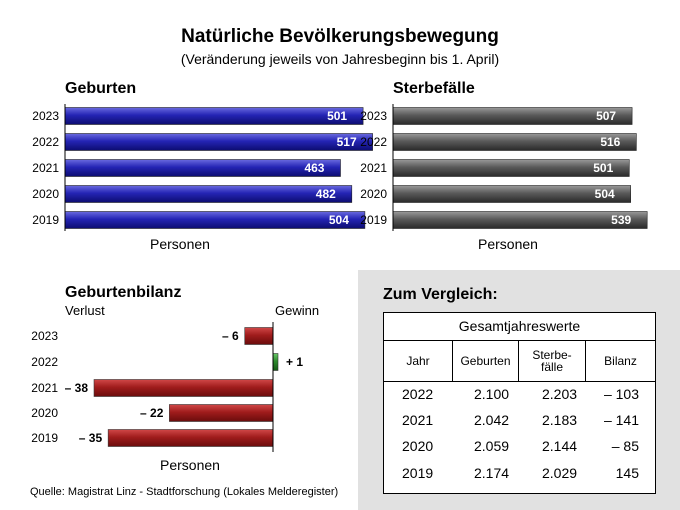 This screenshot has height=510, width=680. I want to click on births-value-label: 501, so click(337, 116).